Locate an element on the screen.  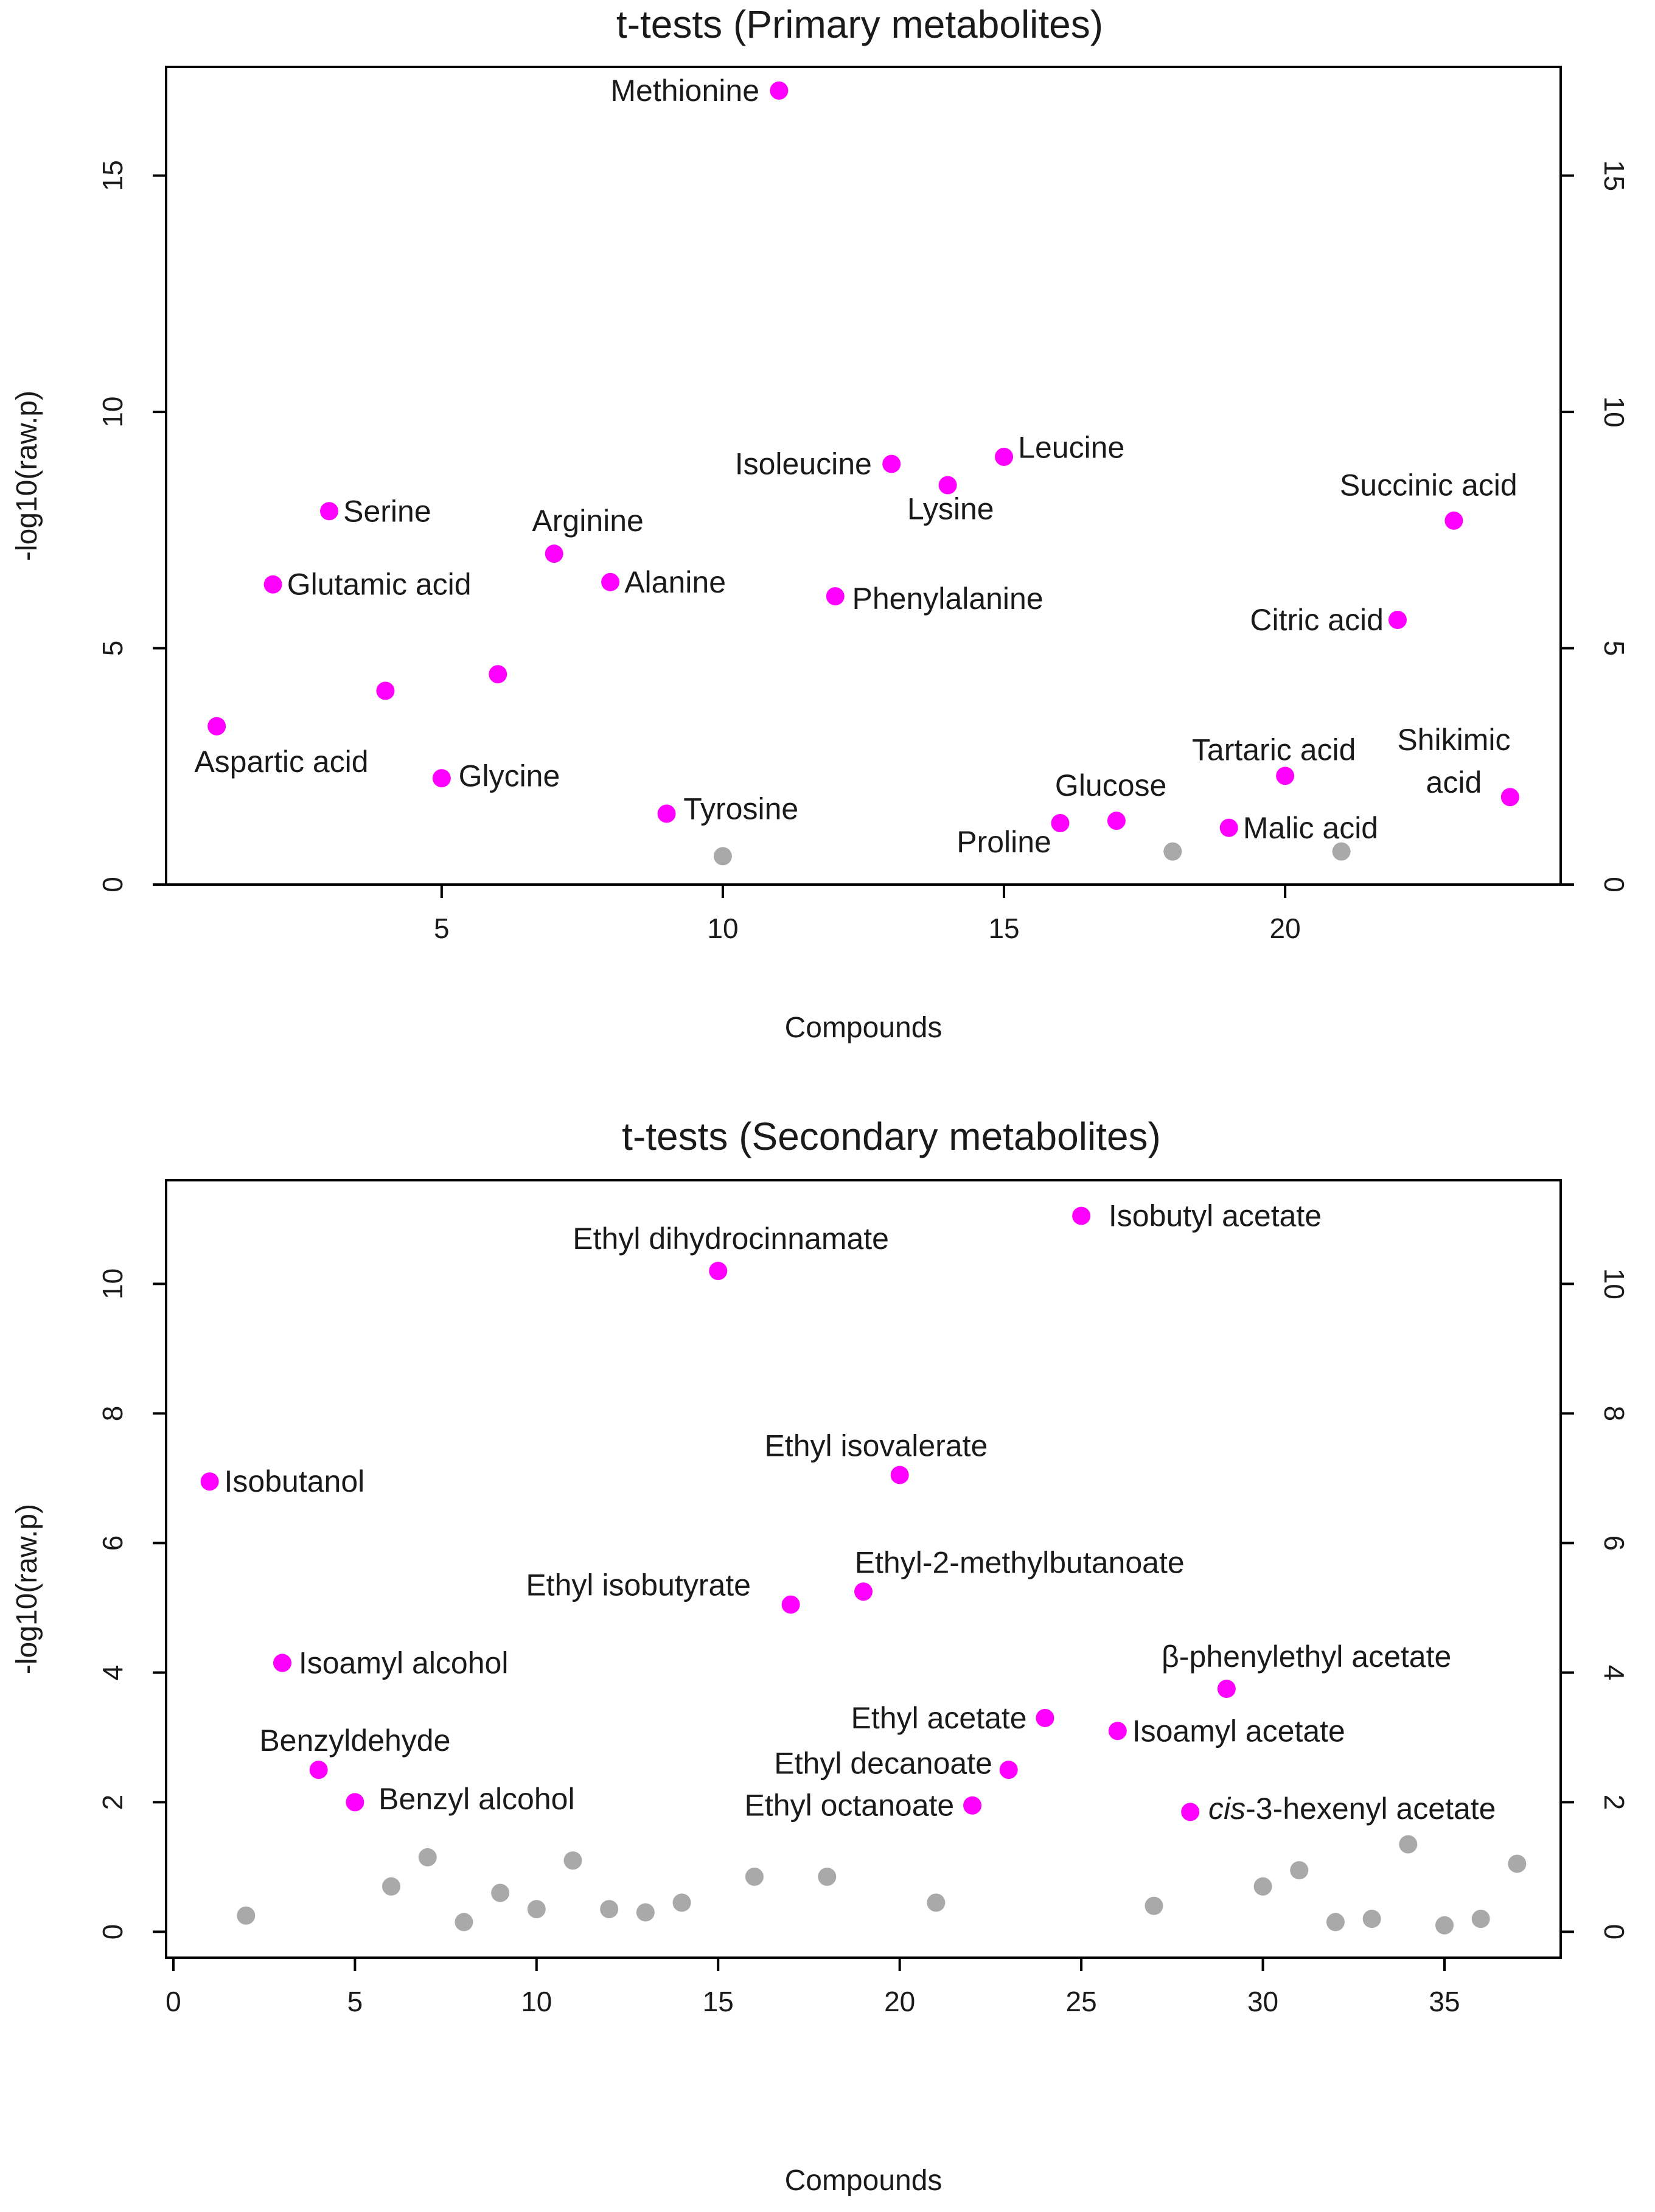
point-label: Glycine is located at coordinates (509, 776).